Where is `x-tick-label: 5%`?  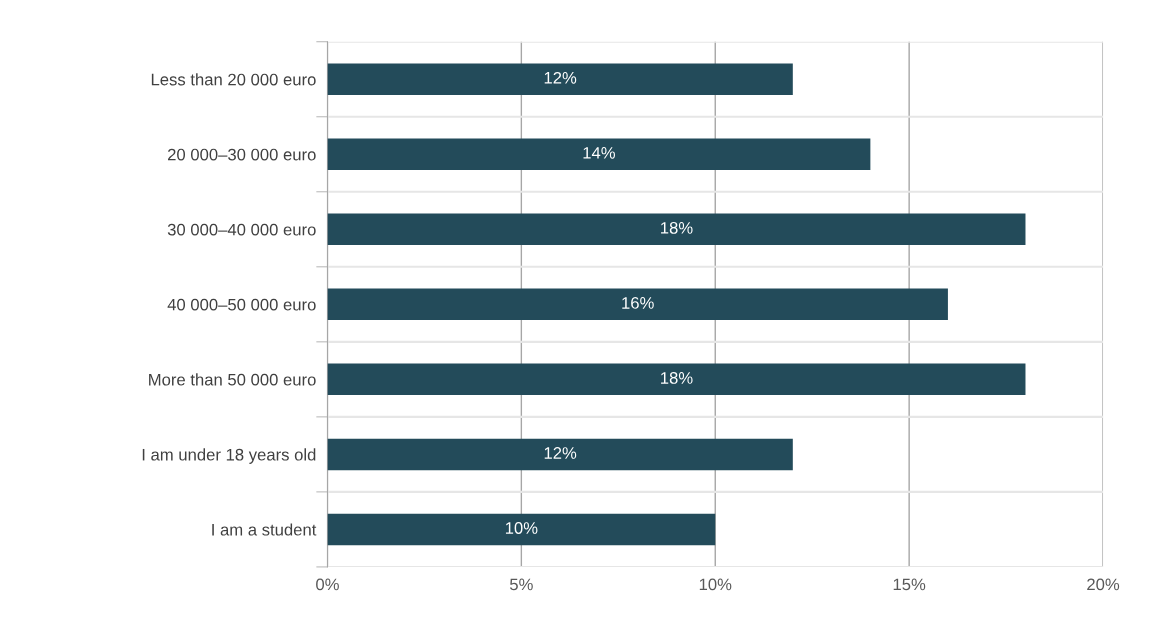 x-tick-label: 5% is located at coordinates (521, 584).